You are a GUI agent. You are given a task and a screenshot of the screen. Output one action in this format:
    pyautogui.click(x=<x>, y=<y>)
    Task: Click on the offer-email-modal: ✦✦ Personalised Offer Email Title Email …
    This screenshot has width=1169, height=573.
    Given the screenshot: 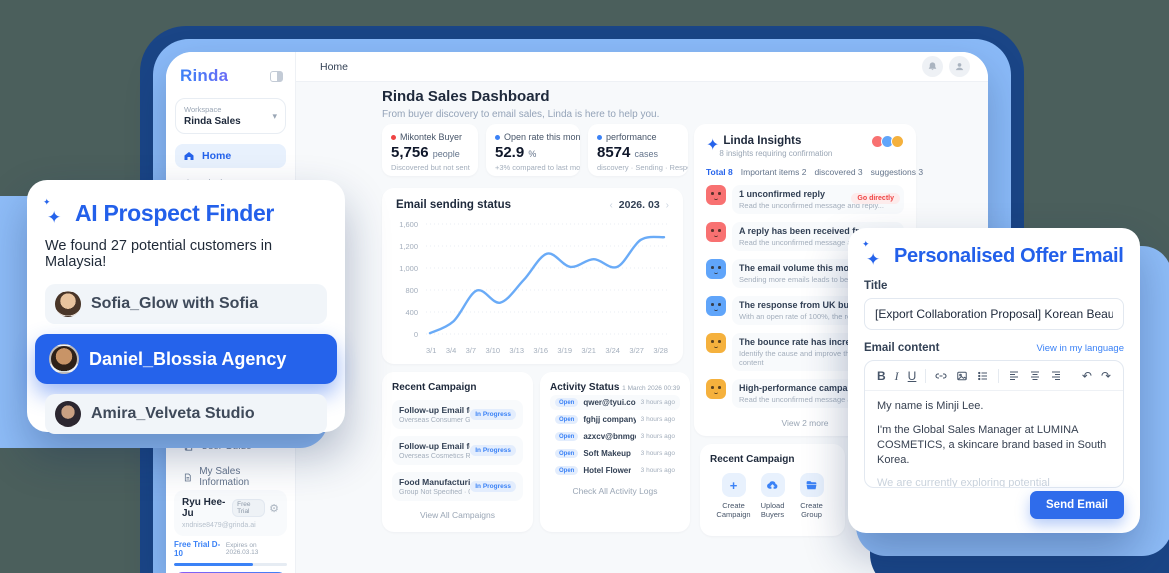 What is the action you would take?
    pyautogui.click(x=994, y=380)
    